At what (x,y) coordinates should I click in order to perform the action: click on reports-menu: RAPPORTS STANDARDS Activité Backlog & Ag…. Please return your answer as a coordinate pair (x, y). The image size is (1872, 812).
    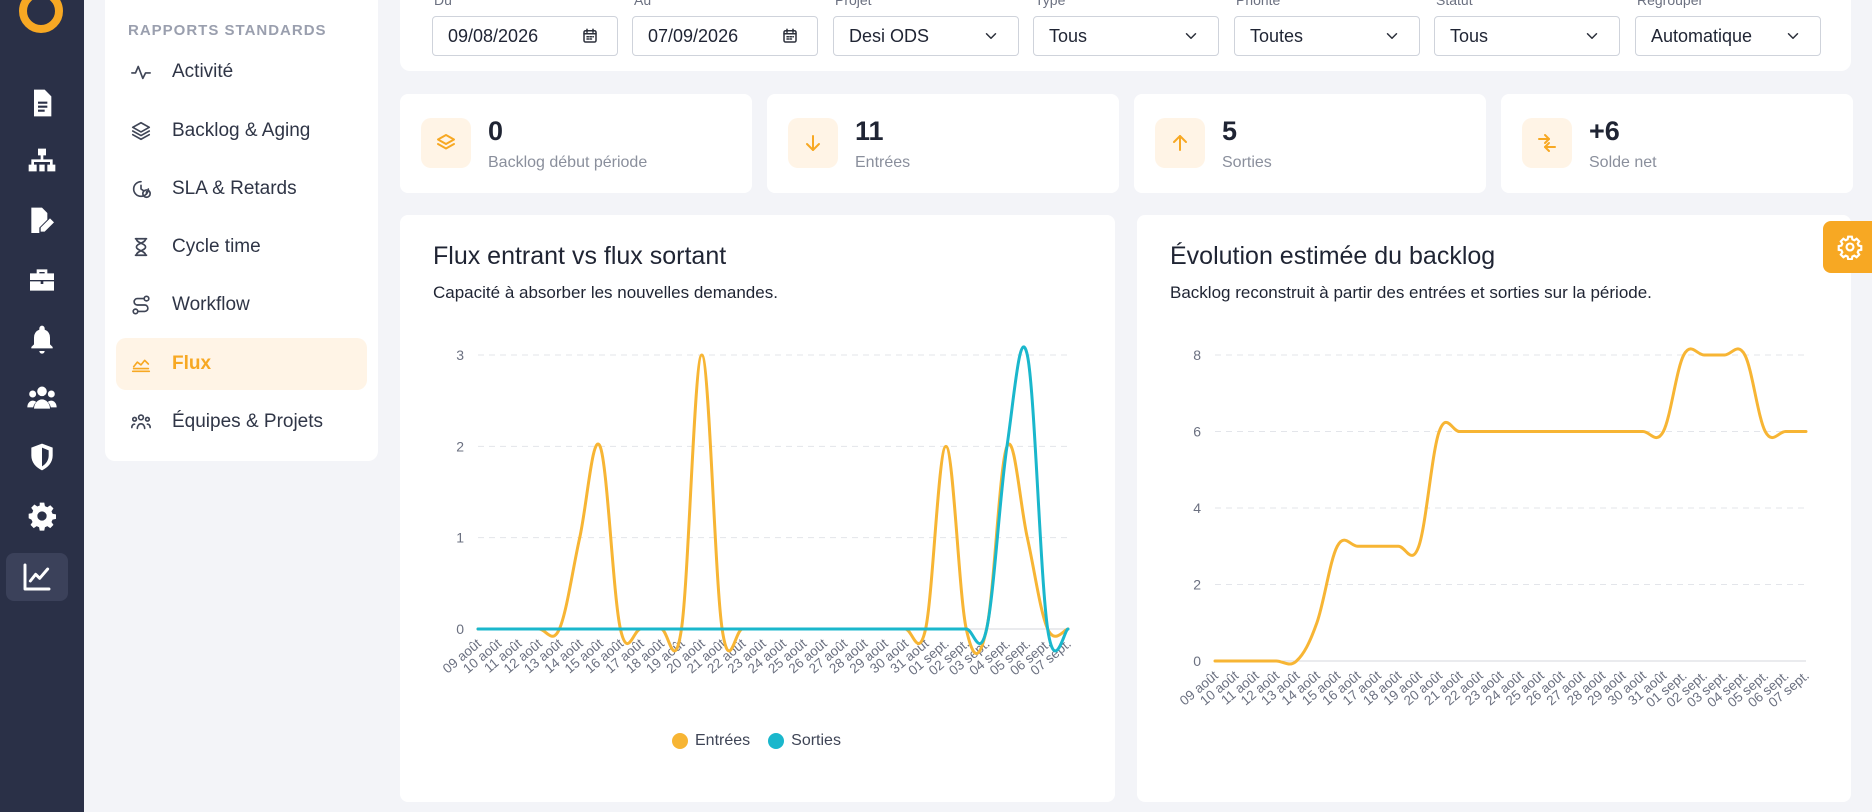
    Looking at the image, I should click on (241, 230).